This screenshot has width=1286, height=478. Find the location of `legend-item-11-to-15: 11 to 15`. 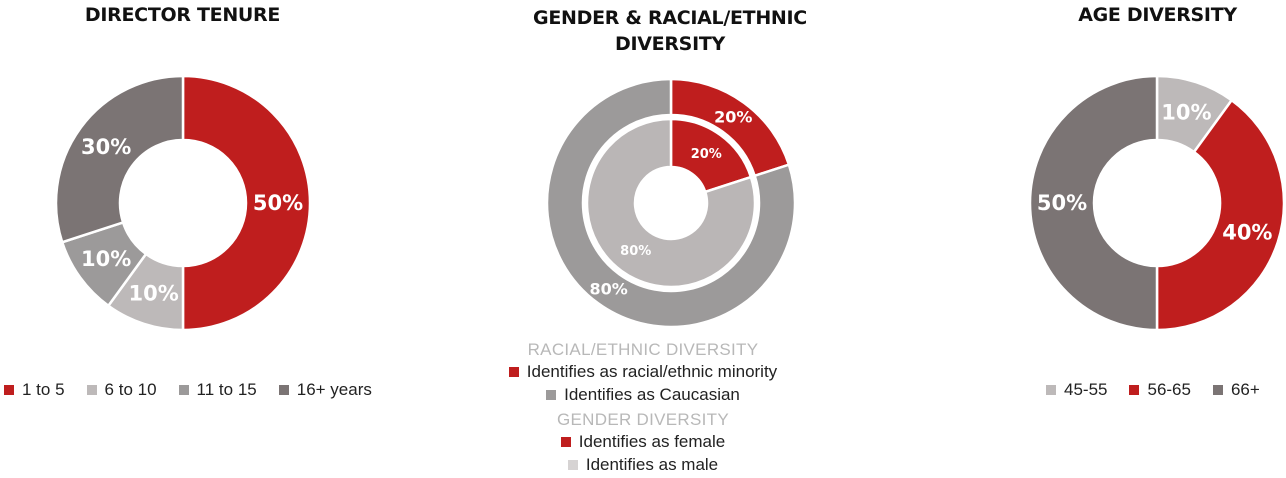

legend-item-11-to-15: 11 to 15 is located at coordinates (217, 390).